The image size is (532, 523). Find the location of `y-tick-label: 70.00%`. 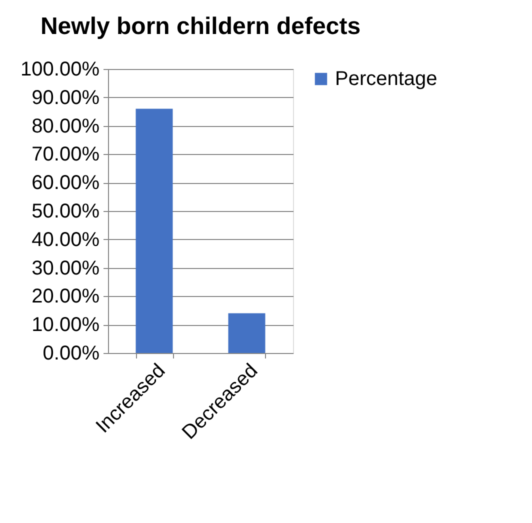

y-tick-label: 70.00% is located at coordinates (66, 155).